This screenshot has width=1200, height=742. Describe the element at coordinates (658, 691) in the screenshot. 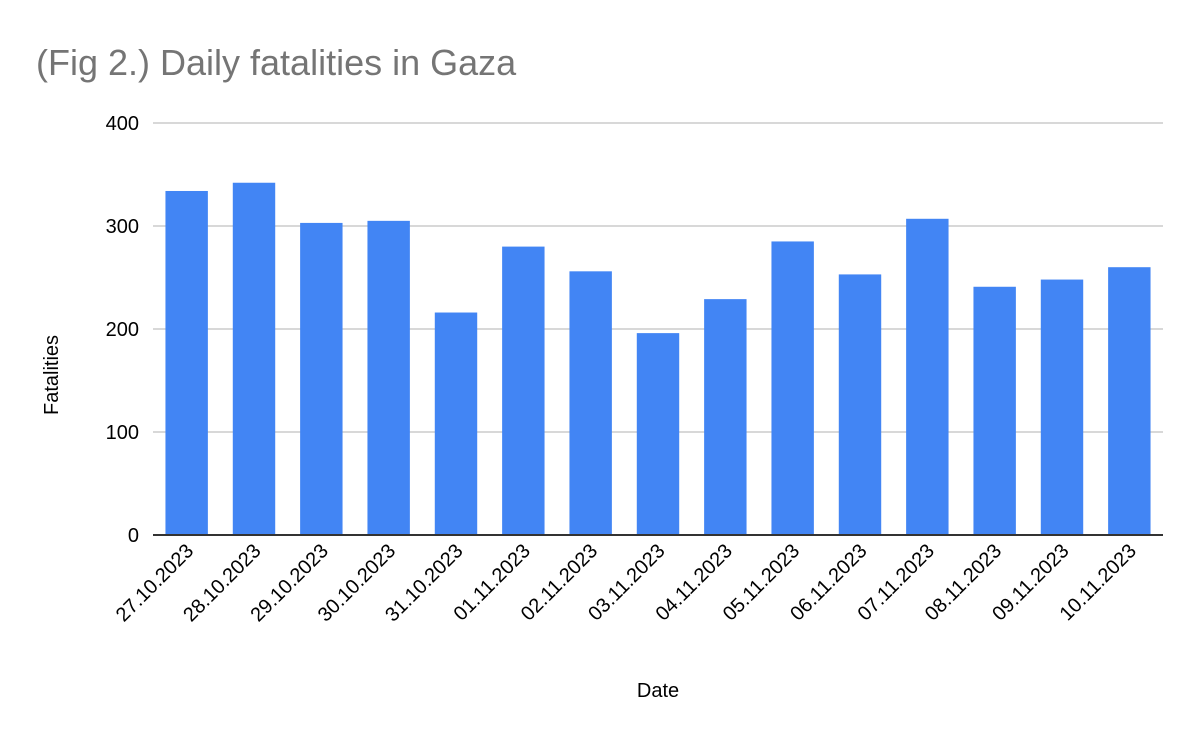

I see `x-axis-title: Date` at that location.